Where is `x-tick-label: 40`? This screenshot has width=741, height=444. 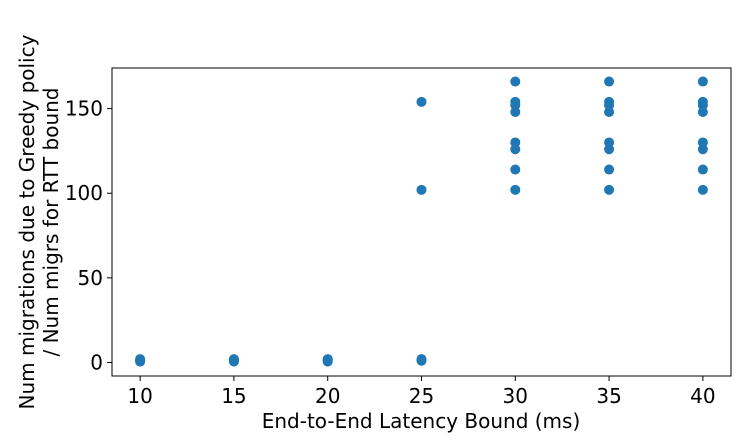
x-tick-label: 40 is located at coordinates (702, 396).